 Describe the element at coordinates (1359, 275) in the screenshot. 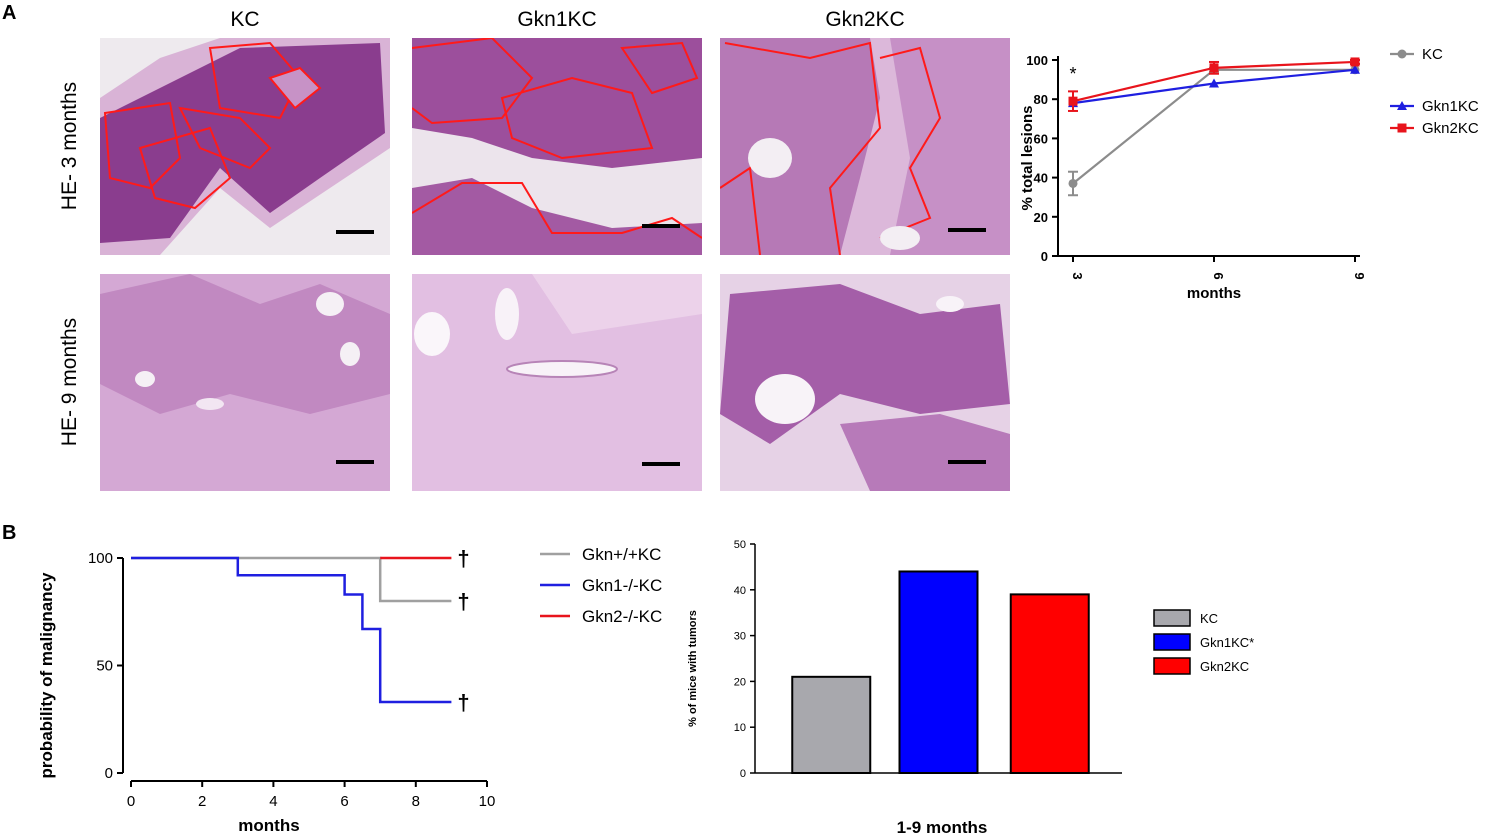

I see `x-tick-label: 9` at that location.